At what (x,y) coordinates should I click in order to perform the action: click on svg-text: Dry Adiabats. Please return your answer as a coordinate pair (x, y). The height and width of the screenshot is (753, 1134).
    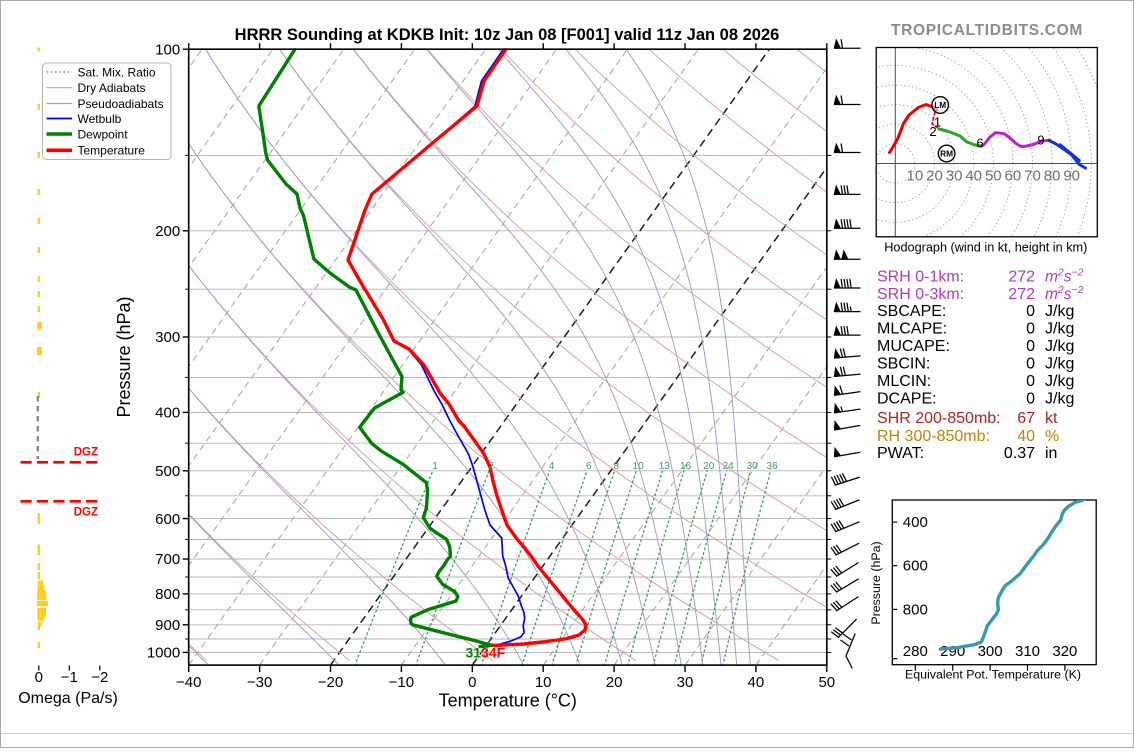
    Looking at the image, I should click on (112, 88).